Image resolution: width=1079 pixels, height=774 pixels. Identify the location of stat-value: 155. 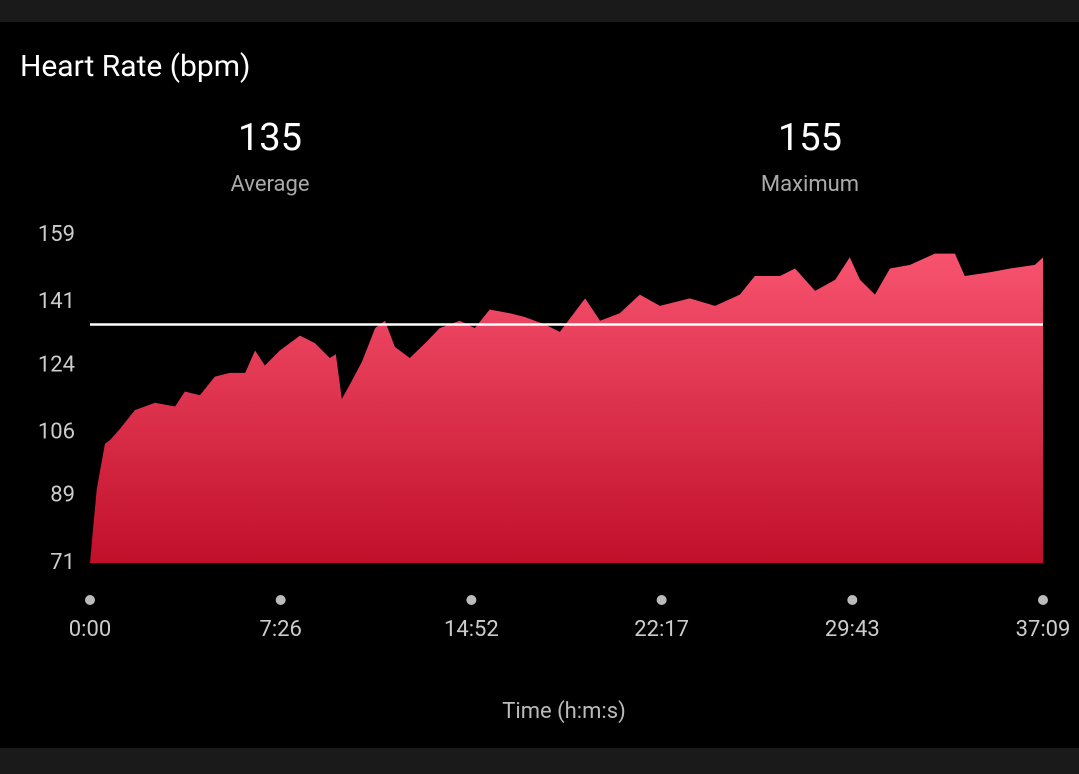
(810, 138).